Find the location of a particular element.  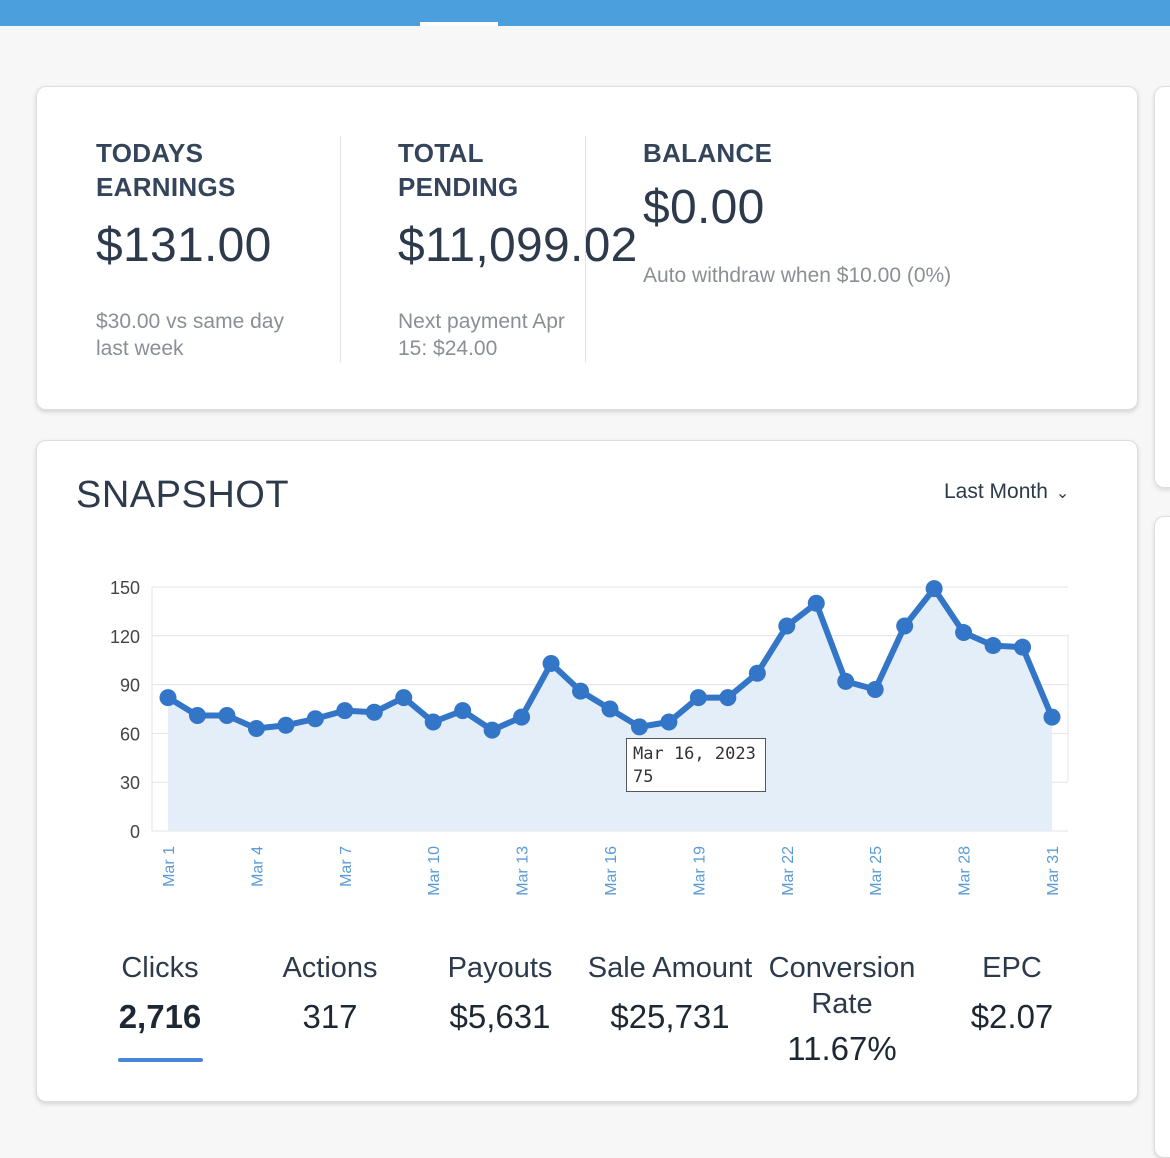

balance-value: $0.00 is located at coordinates (704, 207).